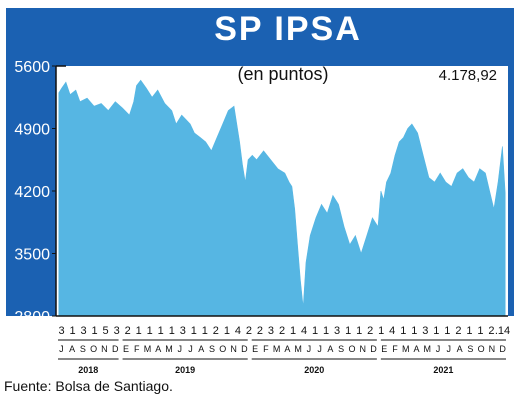  Describe the element at coordinates (32, 130) in the screenshot. I see `y-tick-label: 4900` at that location.